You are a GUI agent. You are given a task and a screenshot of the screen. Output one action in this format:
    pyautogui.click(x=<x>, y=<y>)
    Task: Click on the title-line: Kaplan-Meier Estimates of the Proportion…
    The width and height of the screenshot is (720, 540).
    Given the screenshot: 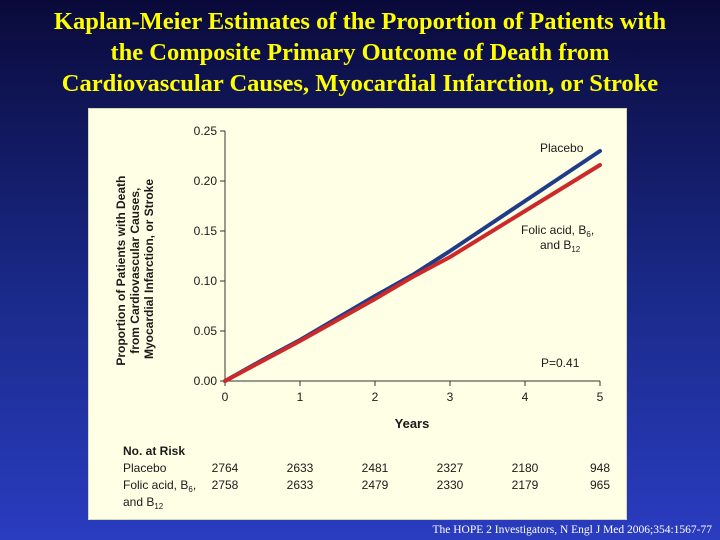 What is the action you would take?
    pyautogui.click(x=360, y=21)
    